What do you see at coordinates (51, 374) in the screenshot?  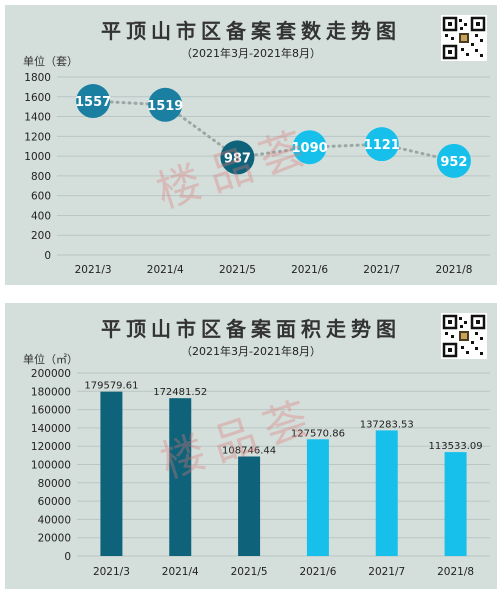 I see `y-tick-label: 200000` at bounding box center [51, 374].